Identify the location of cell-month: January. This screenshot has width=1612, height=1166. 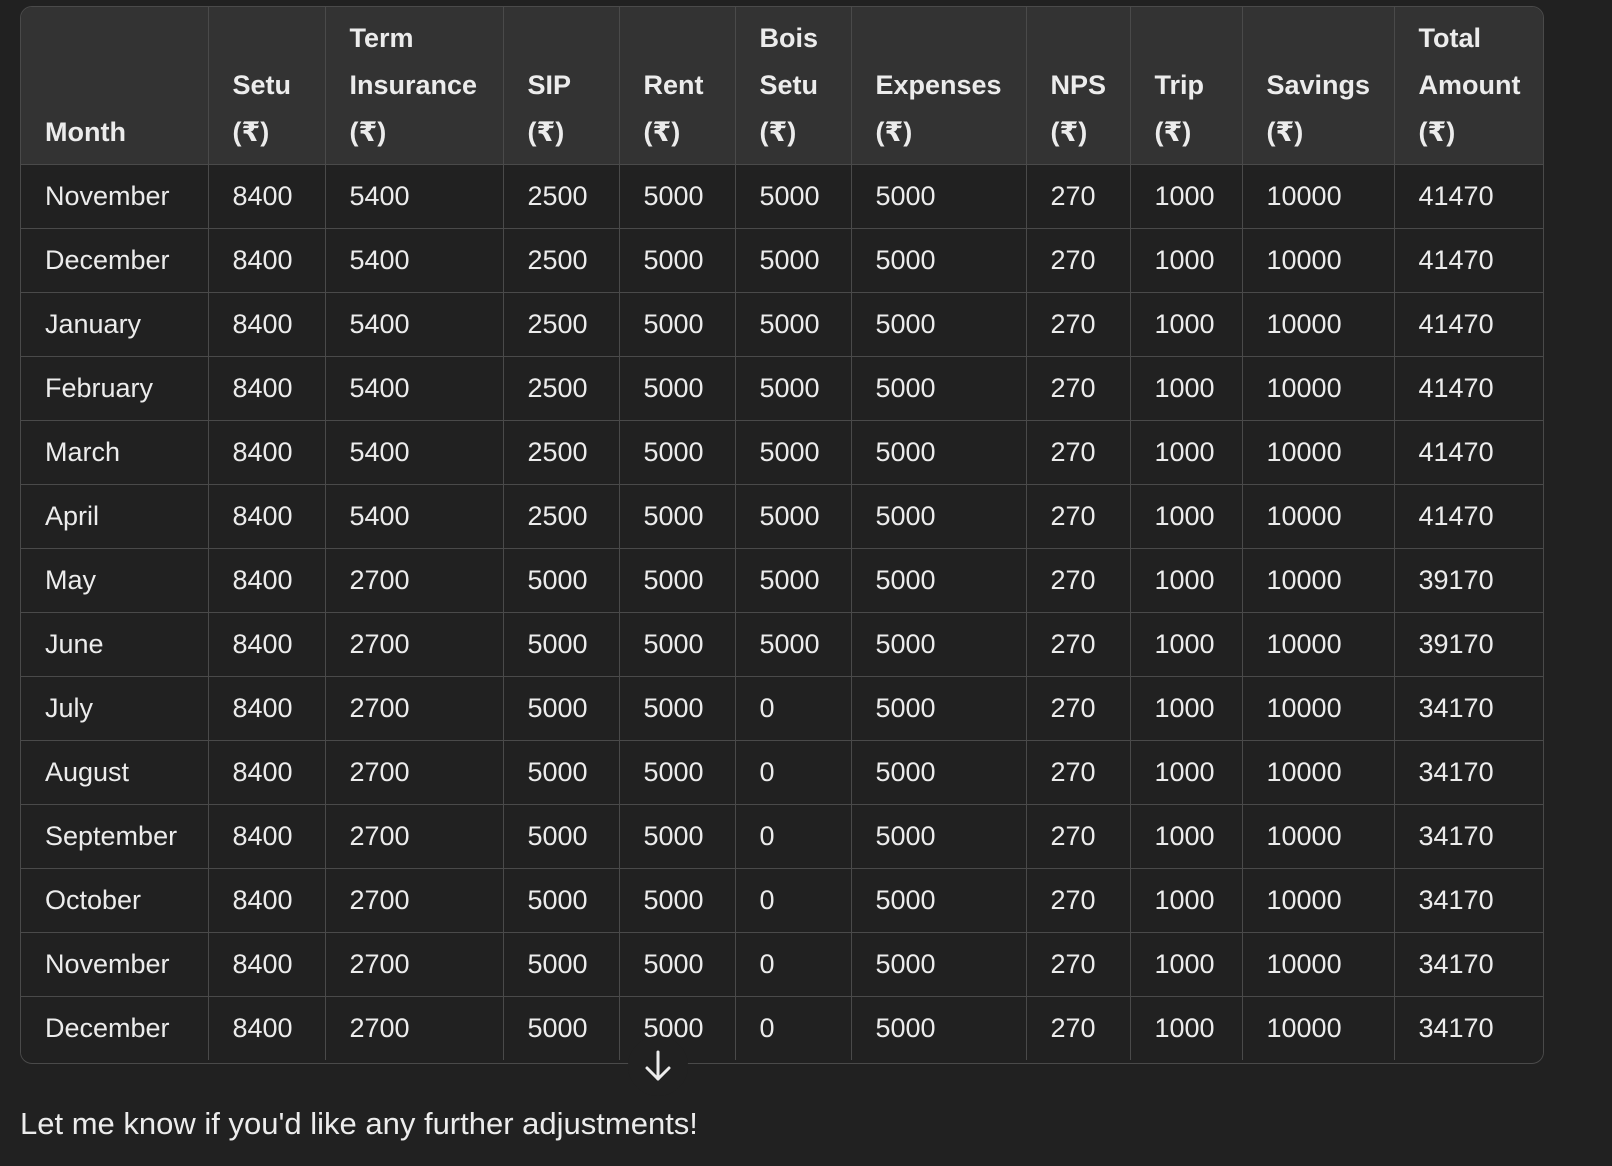
(115, 324).